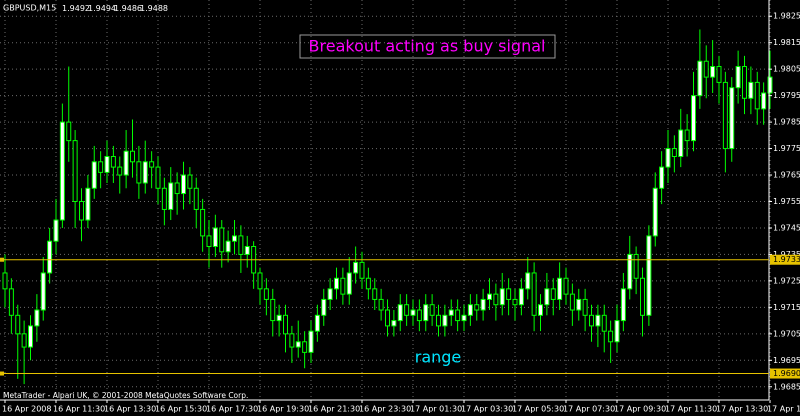 The image size is (800, 416). What do you see at coordinates (128, 8) in the screenshot?
I see `header-price: 1.9486` at bounding box center [128, 8].